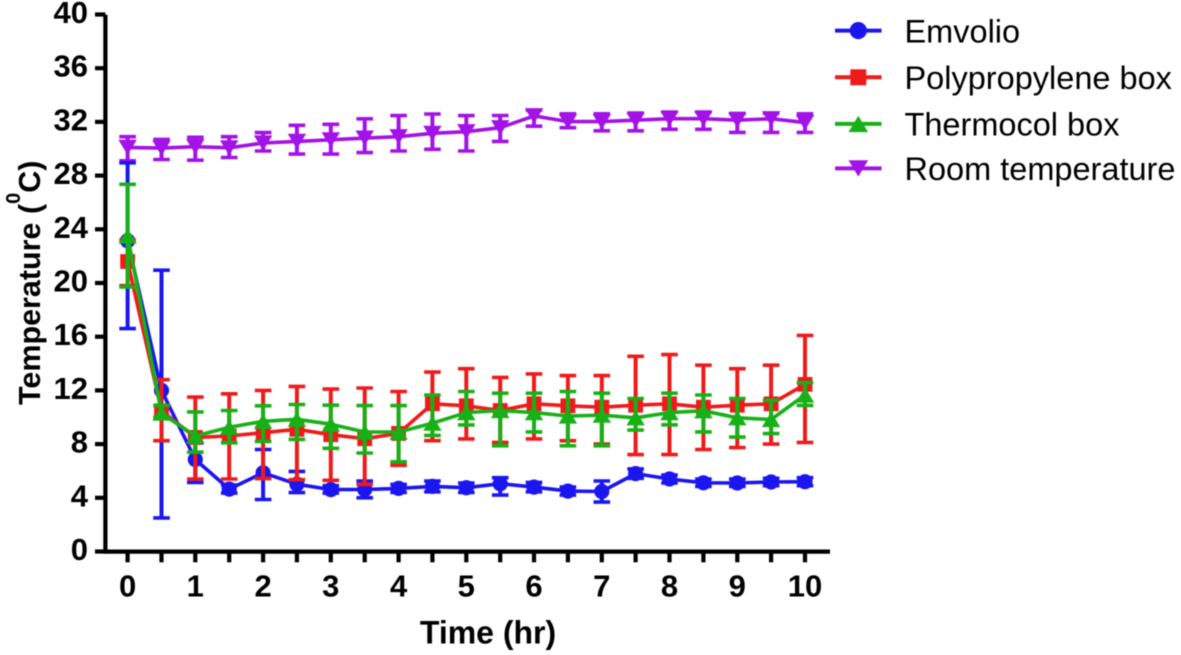  Describe the element at coordinates (330, 586) in the screenshot. I see `svg-text: 3` at that location.